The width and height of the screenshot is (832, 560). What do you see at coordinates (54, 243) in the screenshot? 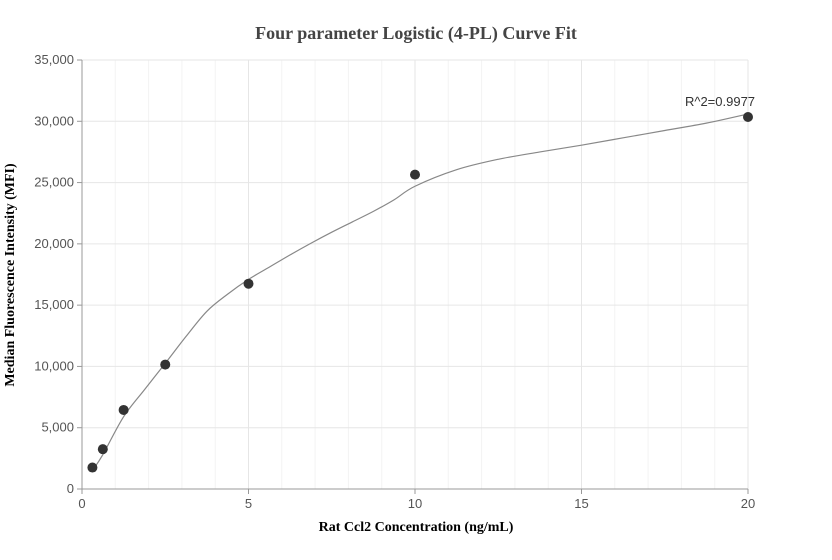
I see `y-tick-label: 20,000` at bounding box center [54, 243].